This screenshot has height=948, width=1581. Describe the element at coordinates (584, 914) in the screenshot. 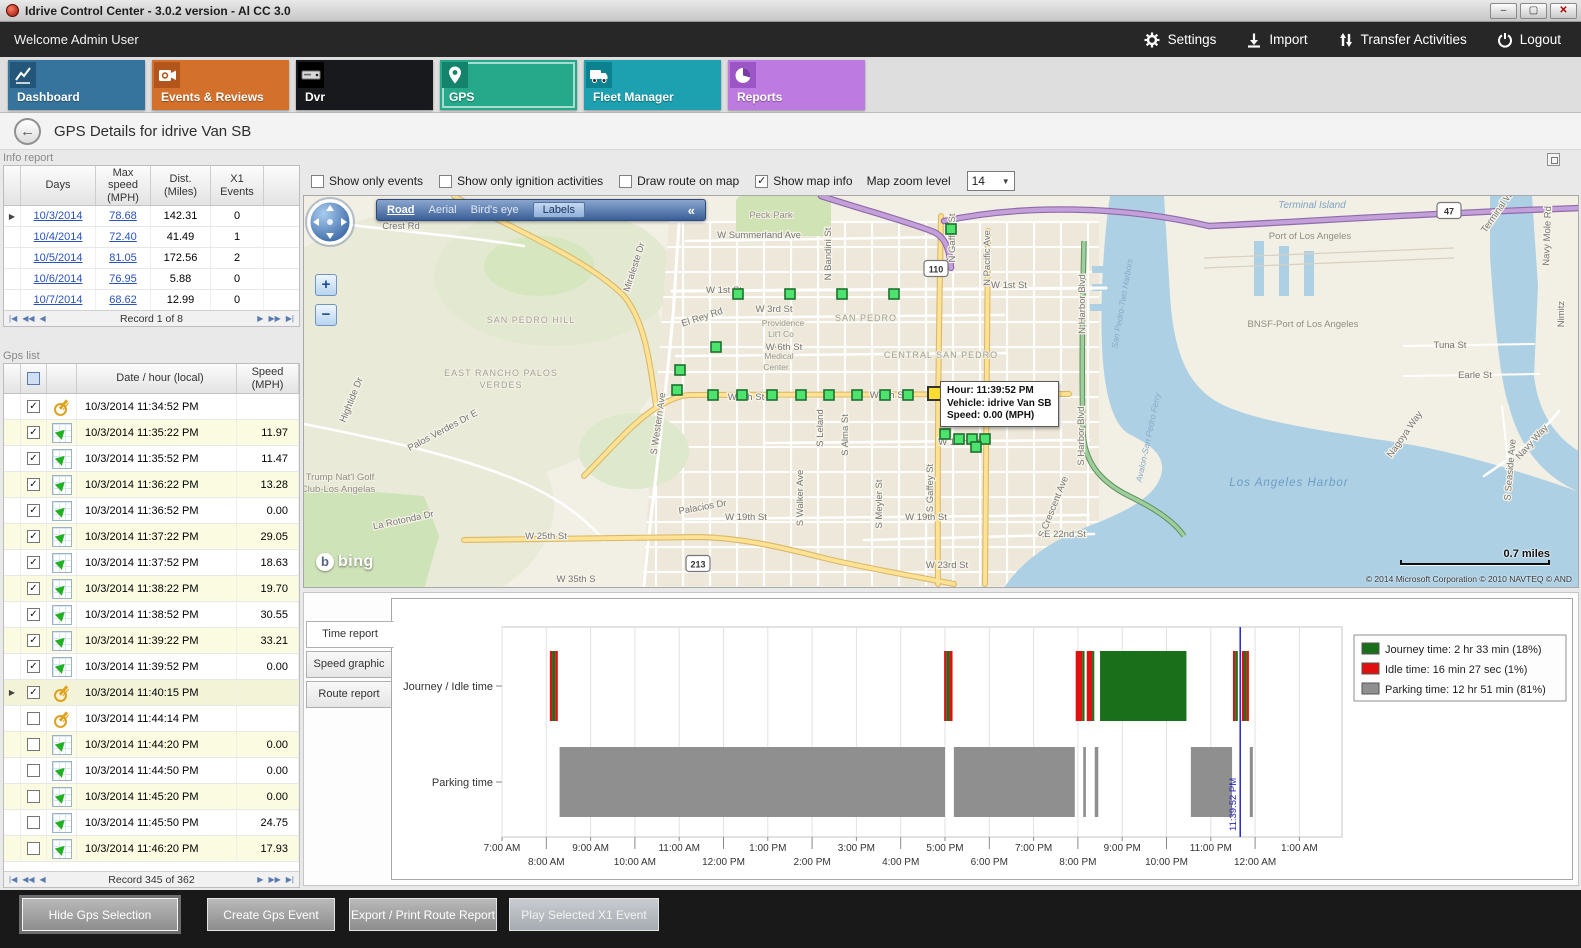

I see `play-selected-x1-event-button: Play Selected X1 Event` at that location.